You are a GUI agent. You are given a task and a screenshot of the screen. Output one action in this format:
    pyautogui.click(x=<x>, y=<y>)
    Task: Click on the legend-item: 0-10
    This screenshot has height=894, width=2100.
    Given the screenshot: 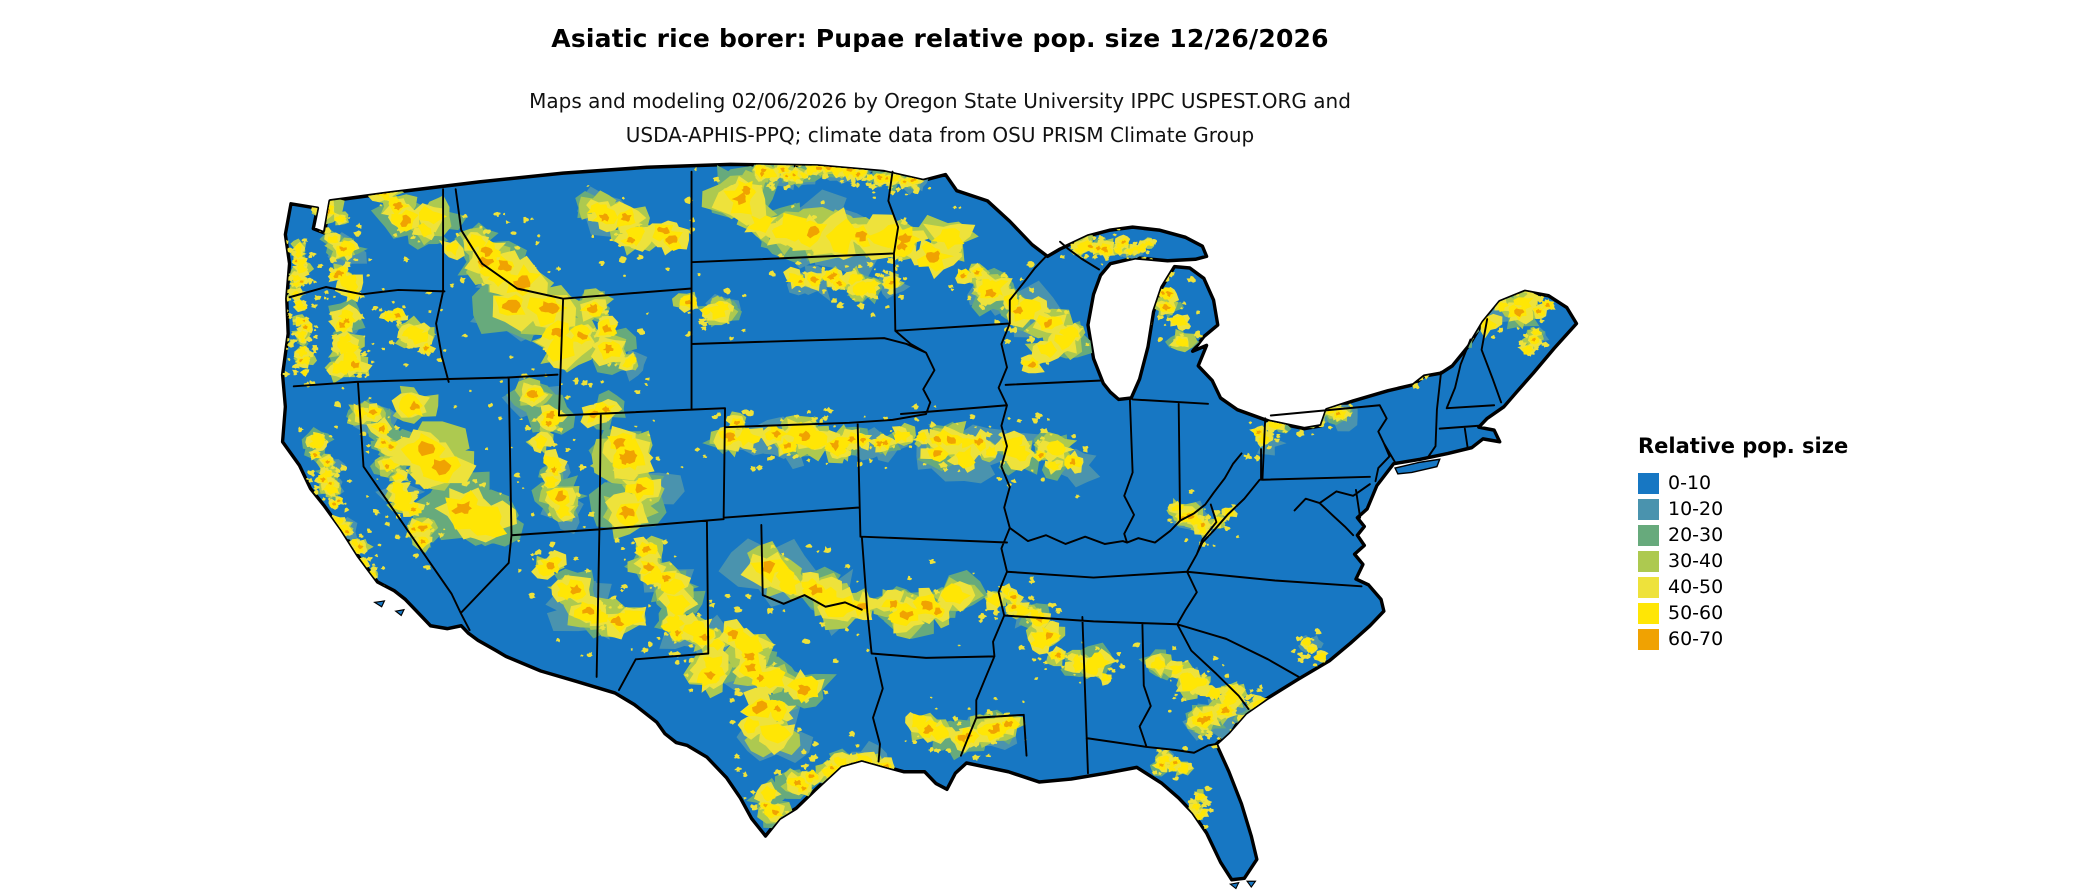 What is the action you would take?
    pyautogui.click(x=1743, y=483)
    